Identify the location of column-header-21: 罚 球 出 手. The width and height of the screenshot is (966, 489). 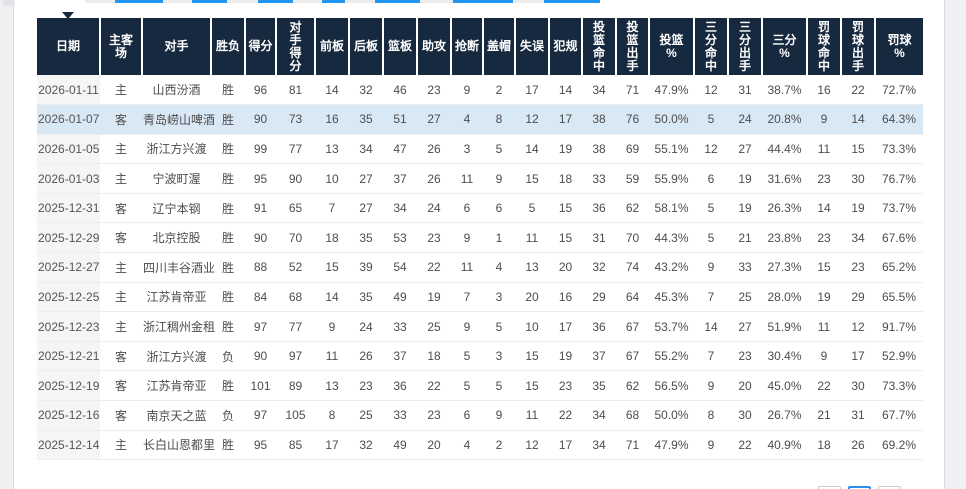
(858, 46).